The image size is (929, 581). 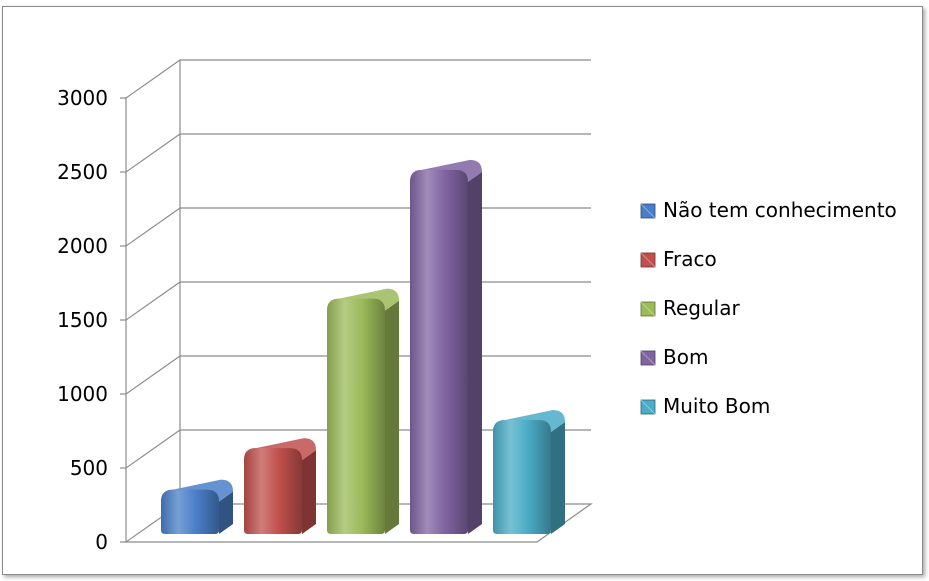 I want to click on legend-item: Muito Bom, so click(x=705, y=406).